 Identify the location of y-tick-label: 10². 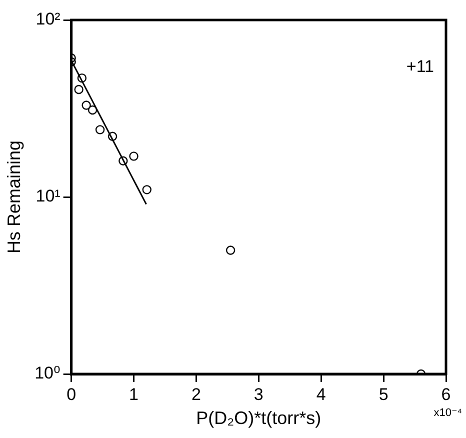
(48, 19).